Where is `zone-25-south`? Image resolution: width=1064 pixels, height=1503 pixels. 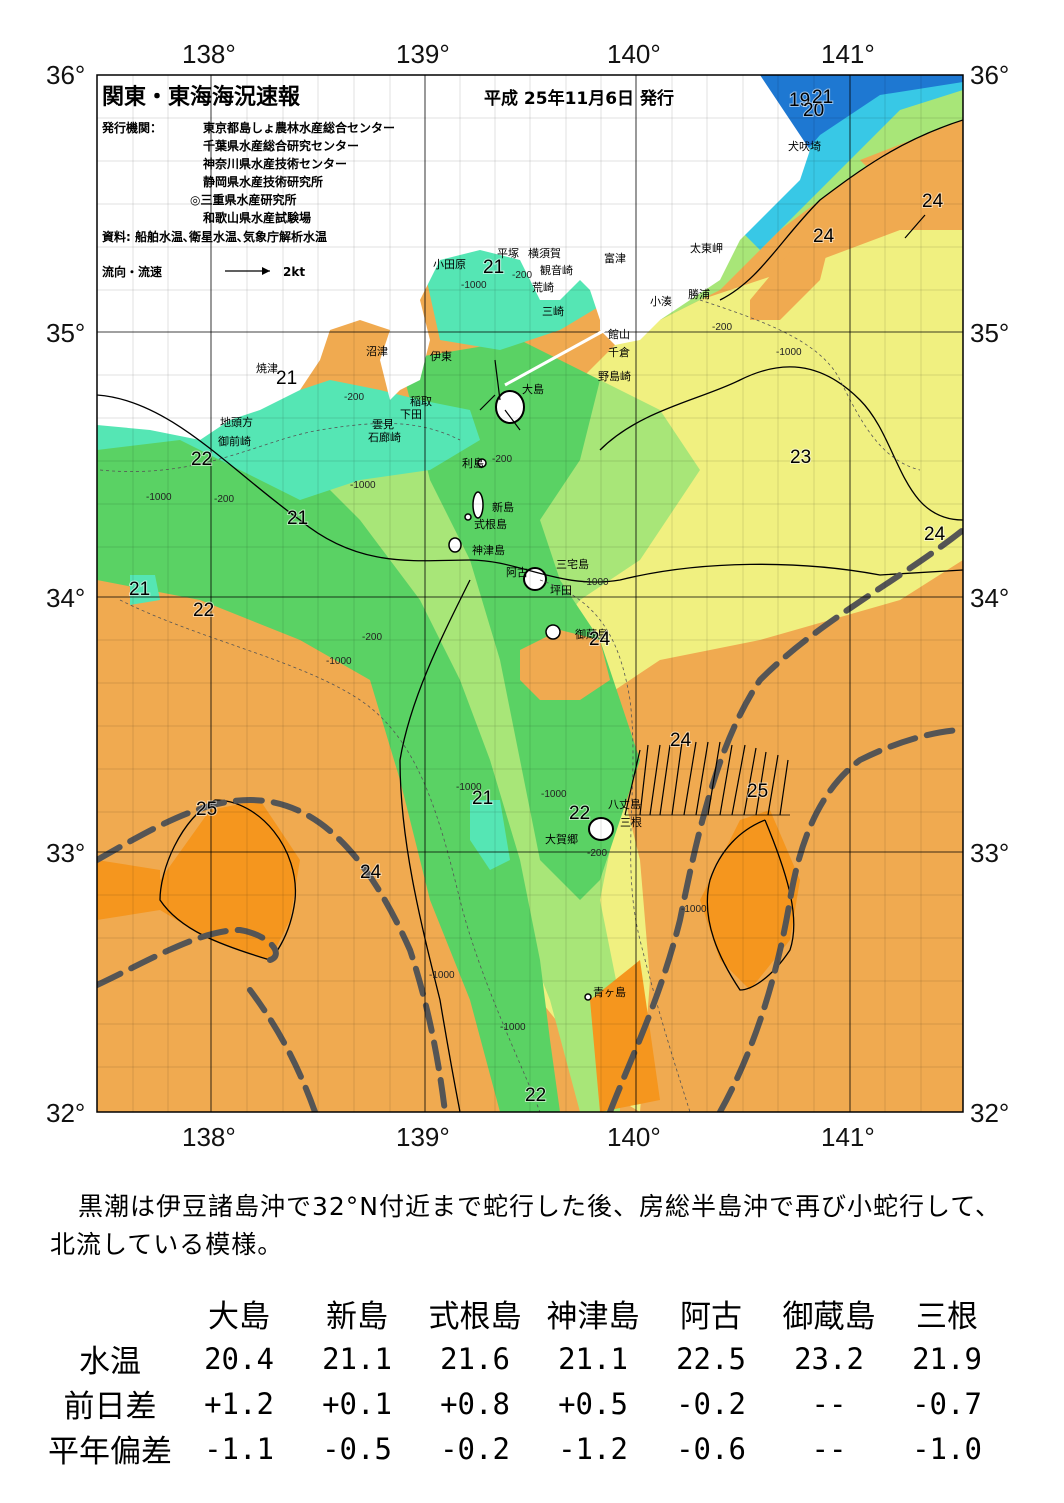 zone-25-south is located at coordinates (625, 1036).